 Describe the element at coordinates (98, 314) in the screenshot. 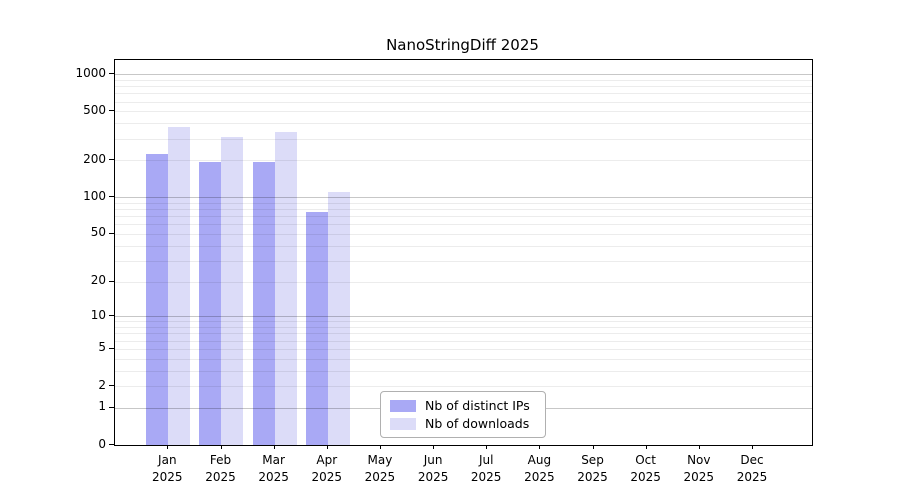

I see `y-tick-label: 10` at that location.